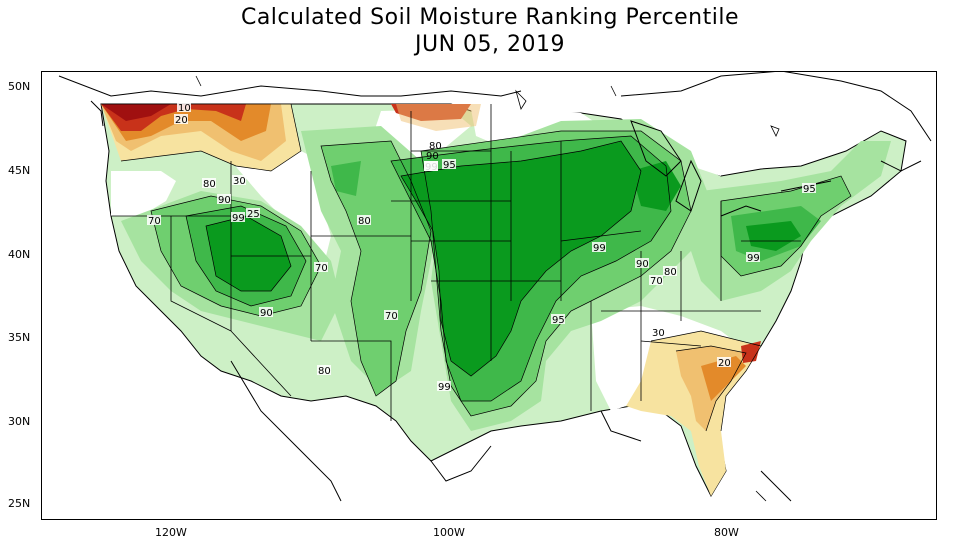  Describe the element at coordinates (19, 86) in the screenshot. I see `lat-label-50n: 50N` at that location.